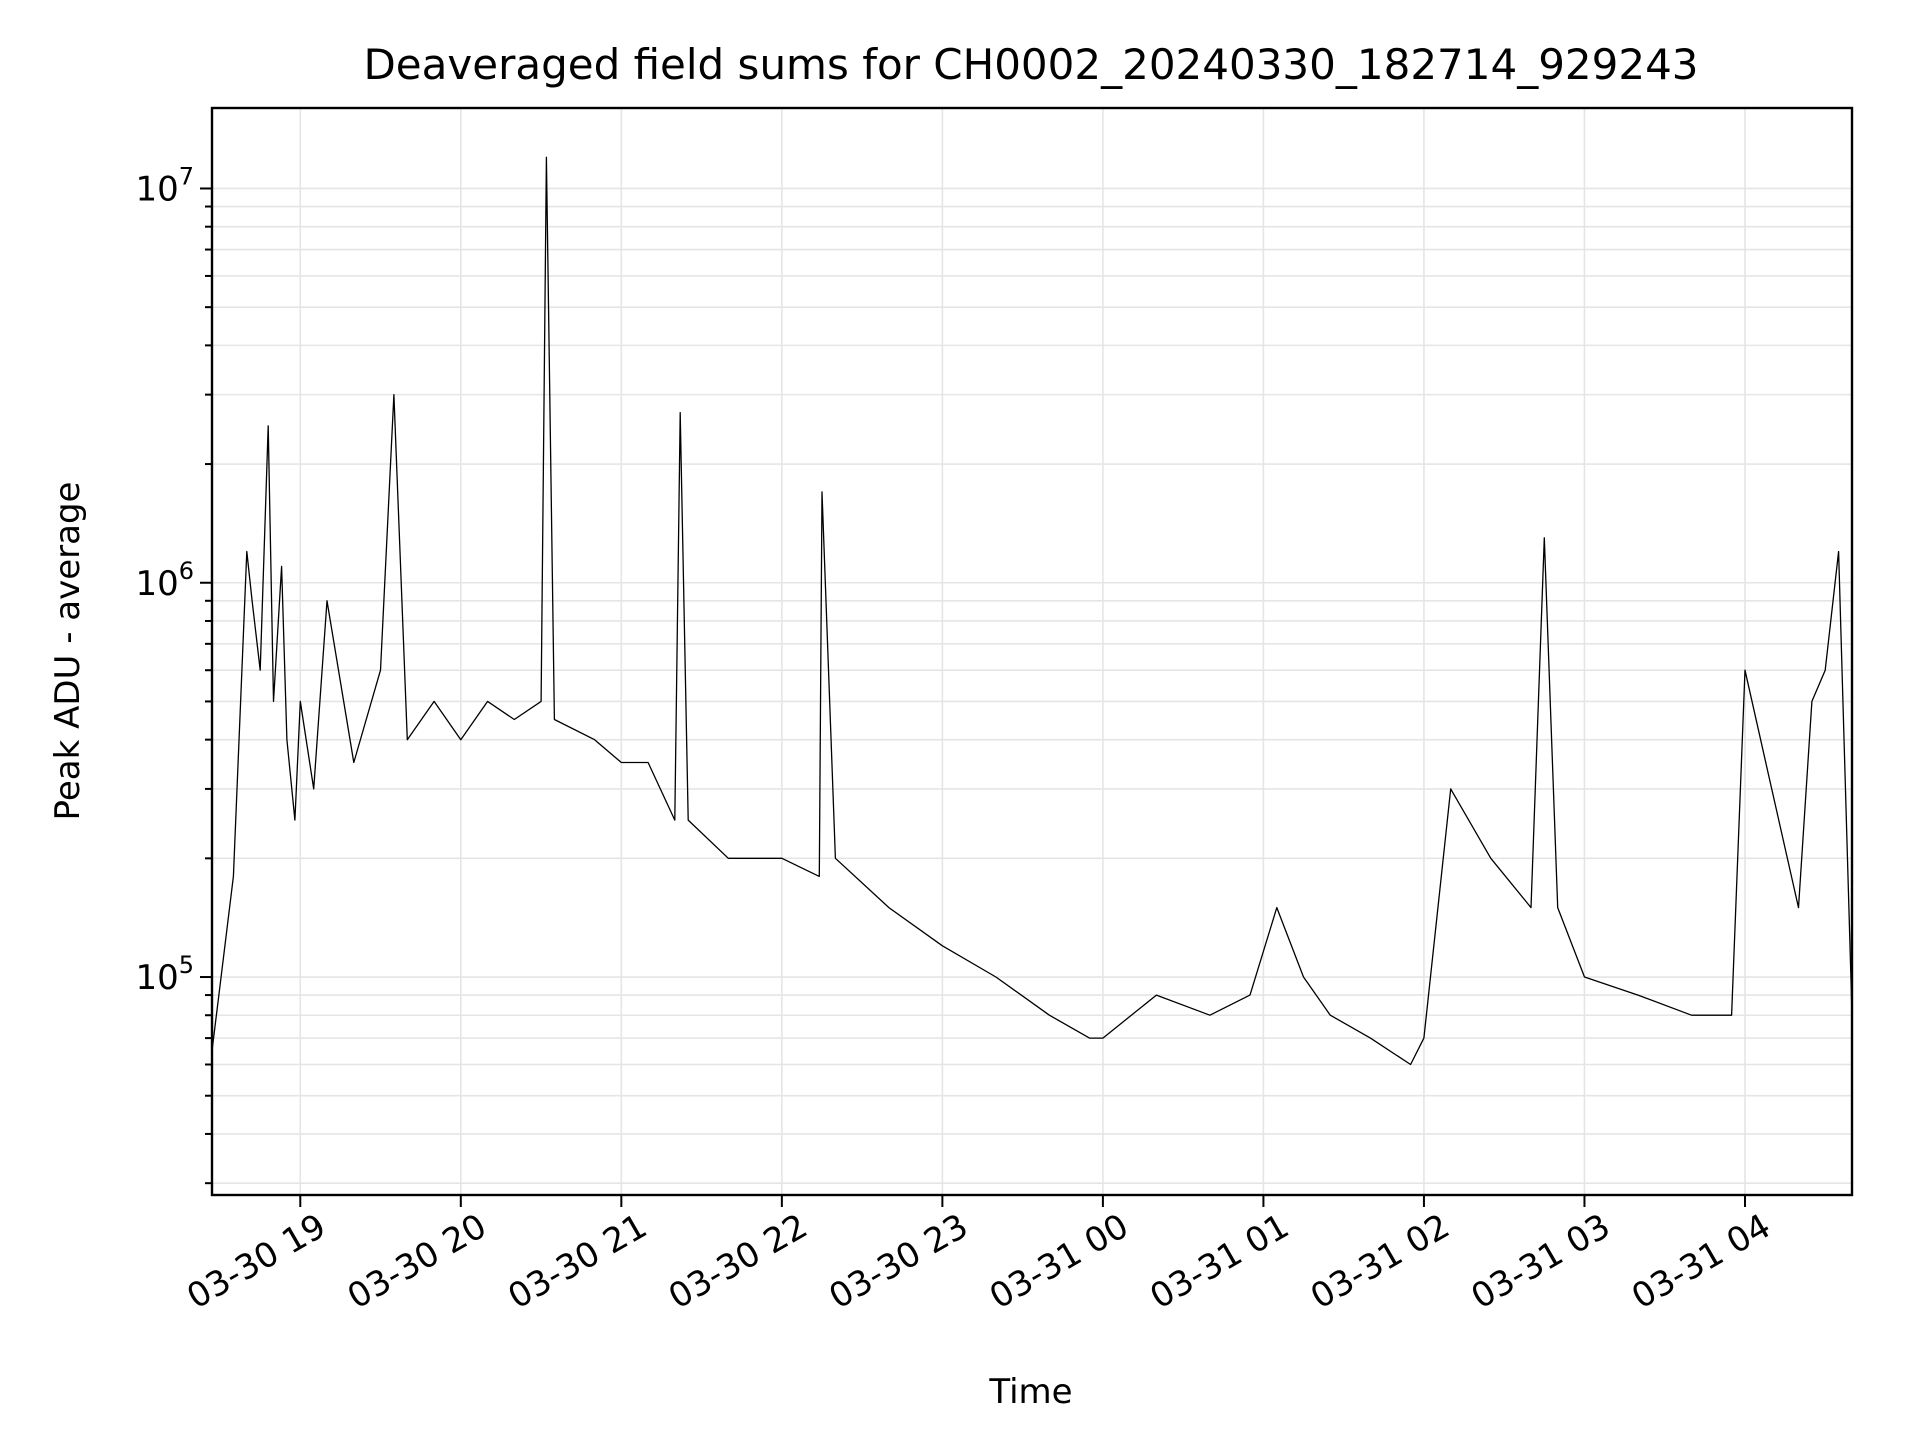 Image resolution: width=1920 pixels, height=1440 pixels. I want to click on x-tick-label: 03-31 01, so click(1220, 1261).